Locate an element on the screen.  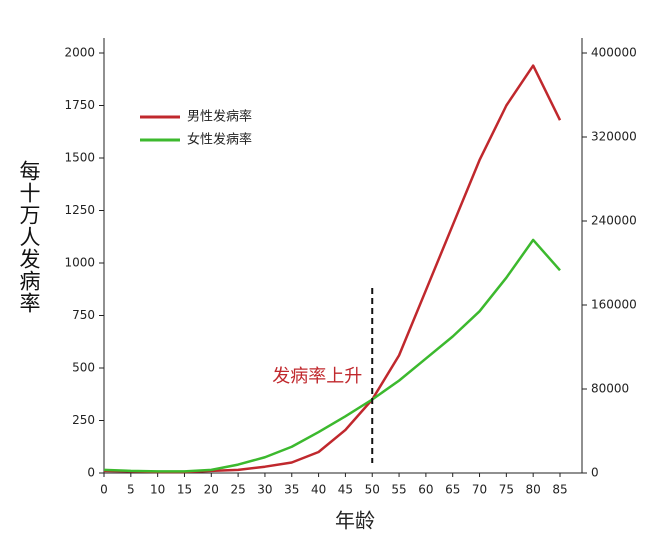
y2-tick-label: 320000 is located at coordinates (614, 137).